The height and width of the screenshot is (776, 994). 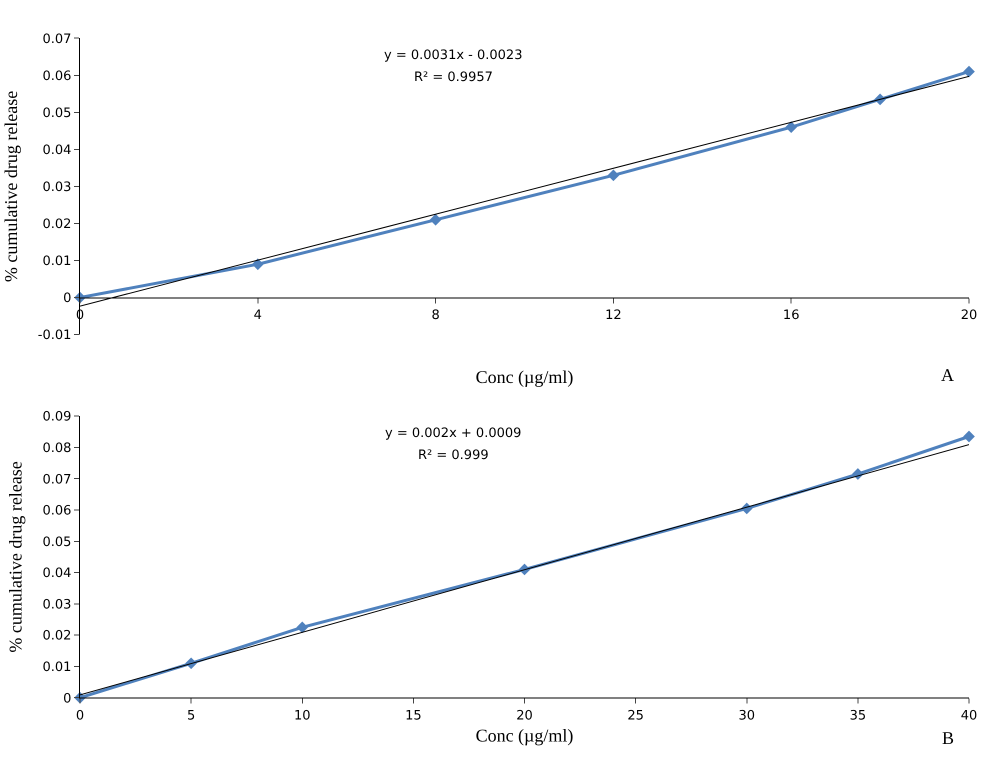 I want to click on text: B, so click(x=948, y=738).